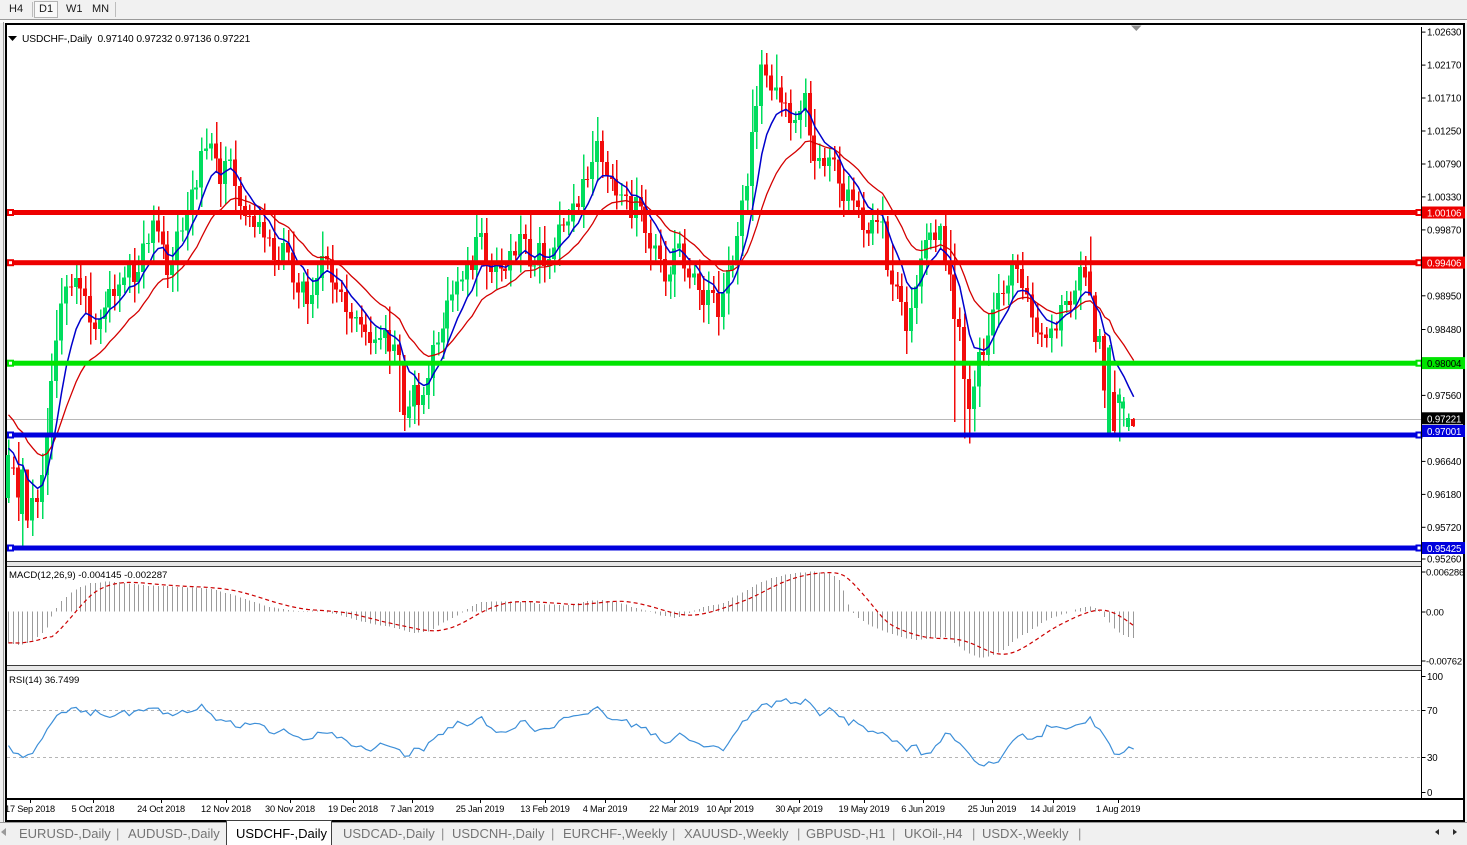  What do you see at coordinates (1444, 432) in the screenshot?
I see `svg-text: 0.97001` at bounding box center [1444, 432].